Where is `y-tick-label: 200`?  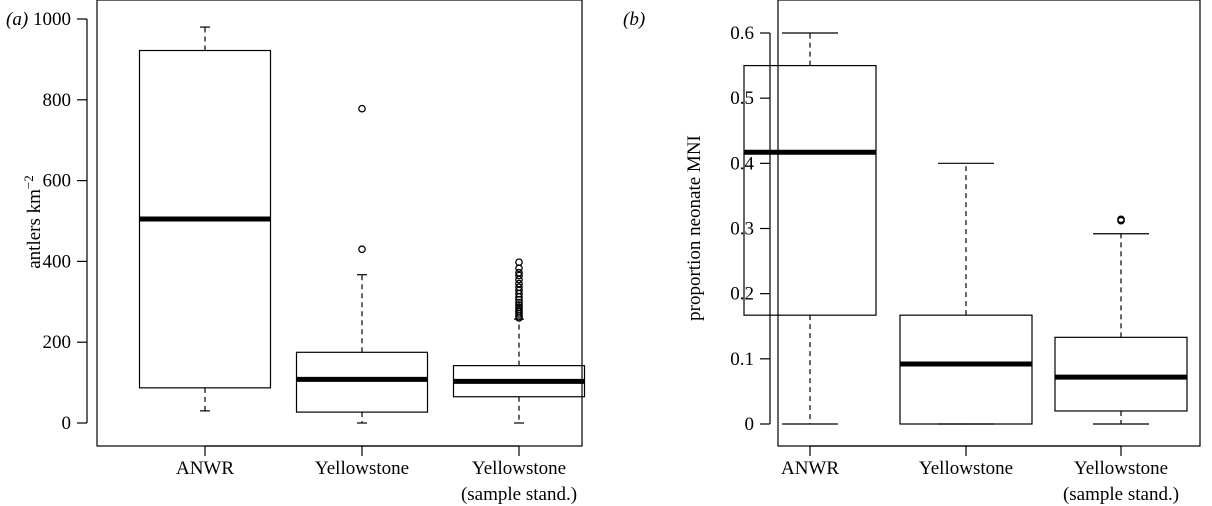 y-tick-label: 200 is located at coordinates (57, 342).